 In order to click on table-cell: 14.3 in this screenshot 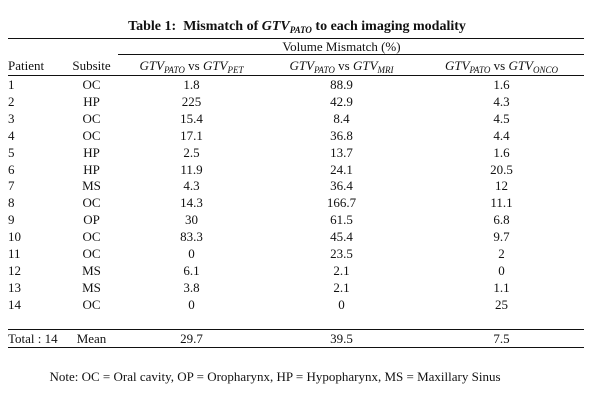, I will do `click(191, 203)`.